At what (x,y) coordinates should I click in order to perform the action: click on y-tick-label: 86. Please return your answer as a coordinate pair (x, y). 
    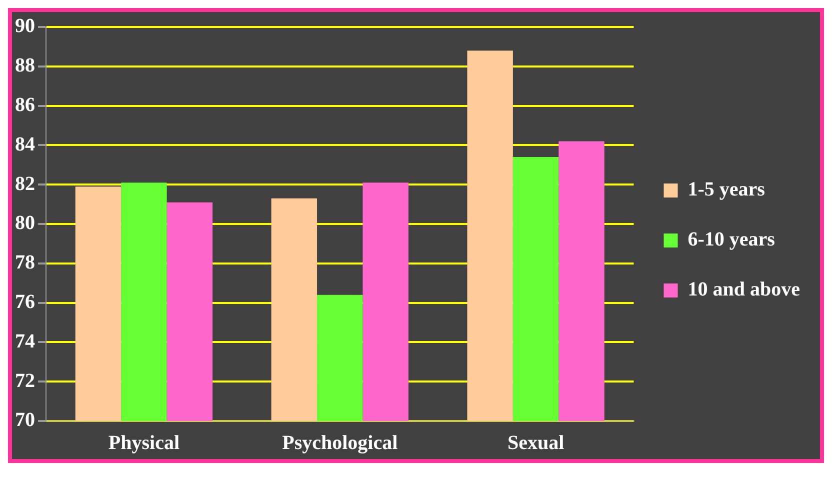
    Looking at the image, I should click on (25, 105).